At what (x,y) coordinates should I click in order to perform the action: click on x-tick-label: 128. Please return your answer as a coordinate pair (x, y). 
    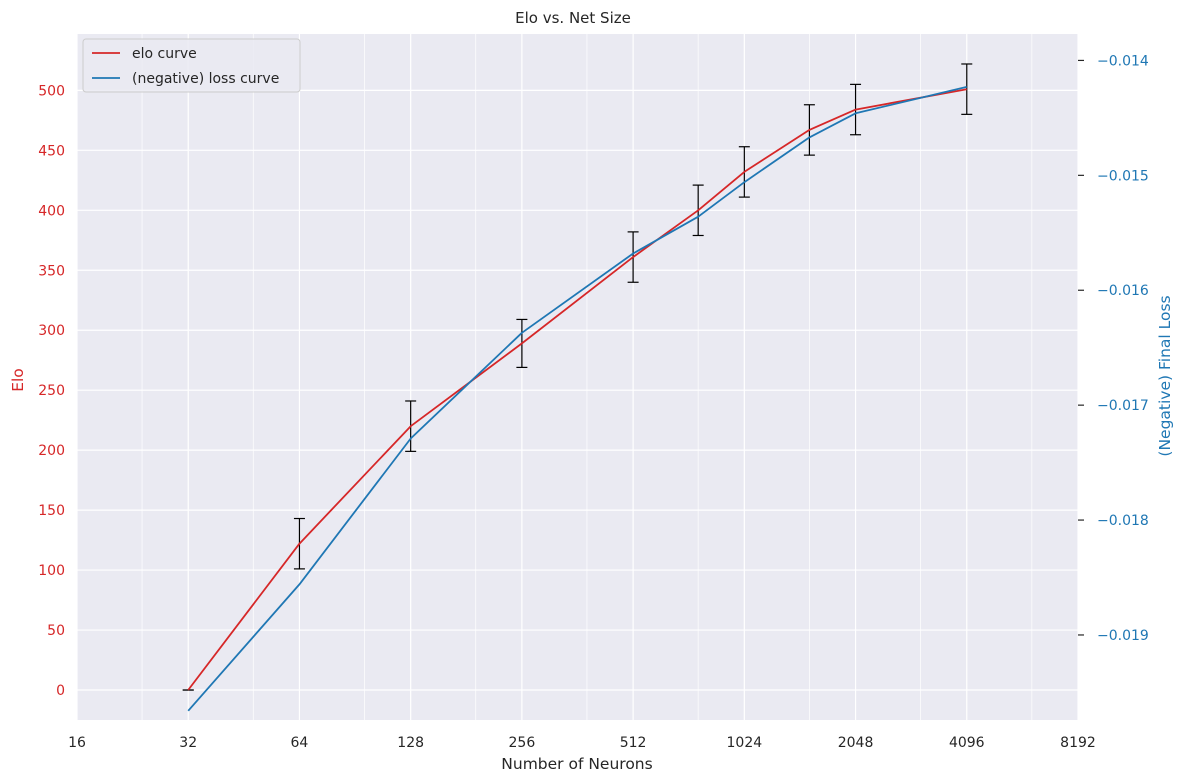
    Looking at the image, I should click on (410, 743).